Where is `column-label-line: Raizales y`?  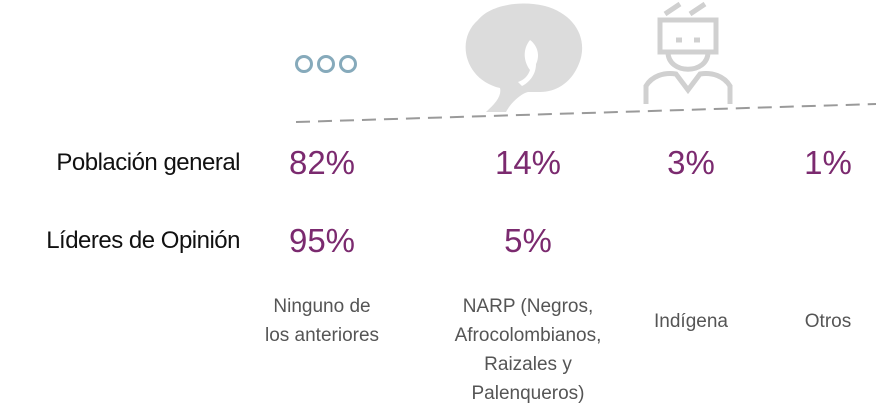
column-label-line: Raizales y is located at coordinates (528, 364).